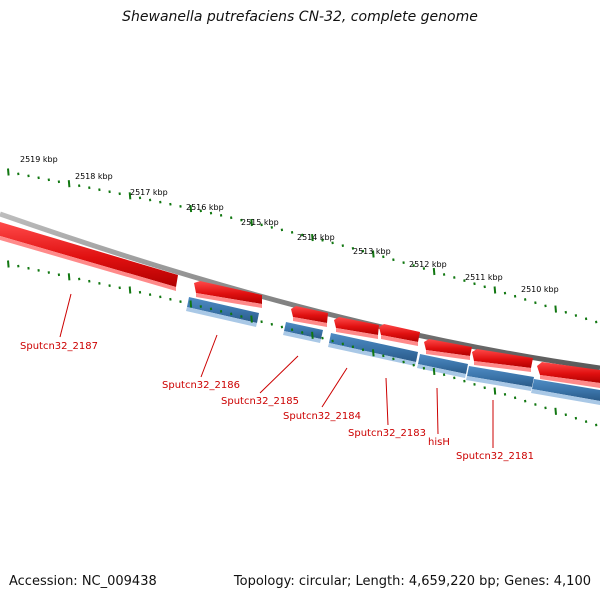 This screenshot has width=600, height=600. What do you see at coordinates (316, 237) in the screenshot?
I see `kbp-label: 2514 kbp` at bounding box center [316, 237].